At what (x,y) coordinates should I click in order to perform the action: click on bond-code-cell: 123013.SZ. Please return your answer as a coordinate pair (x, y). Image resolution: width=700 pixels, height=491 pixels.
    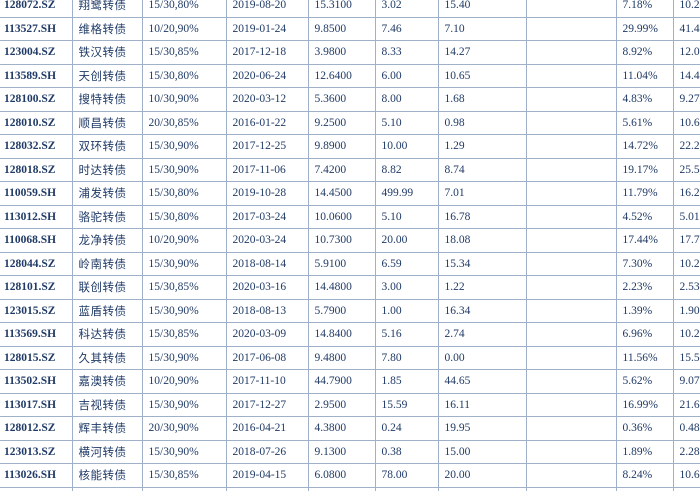
    Looking at the image, I should click on (36, 452).